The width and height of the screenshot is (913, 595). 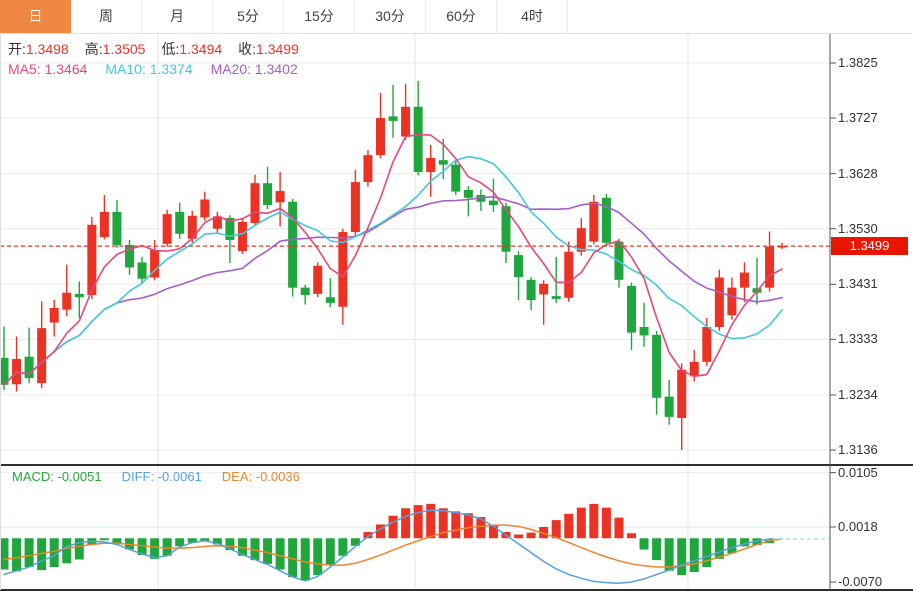 What do you see at coordinates (247, 49) in the screenshot?
I see `quote-field-label: 收:` at bounding box center [247, 49].